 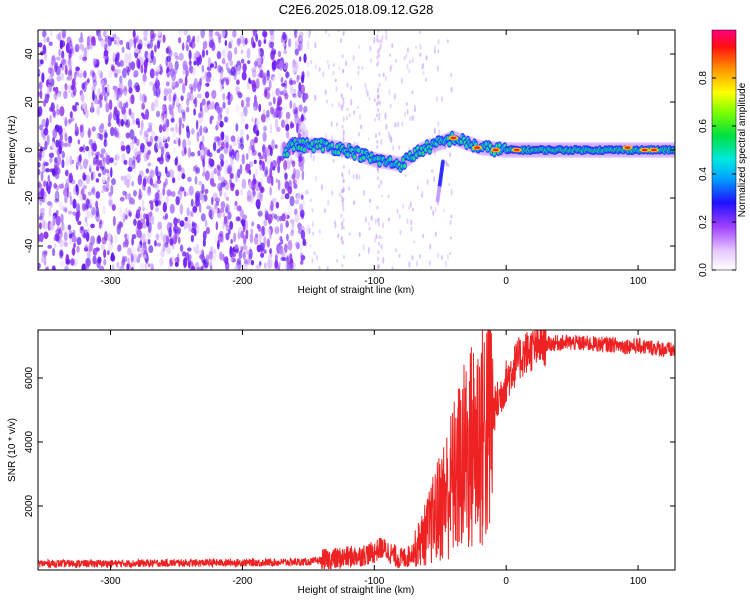 I want to click on spectrogram-x-tick-label: 0, so click(x=506, y=281).